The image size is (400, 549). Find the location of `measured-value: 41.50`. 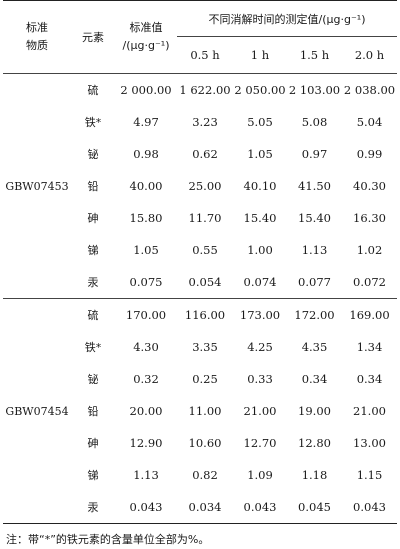

measured-value: 41.50 is located at coordinates (314, 186).